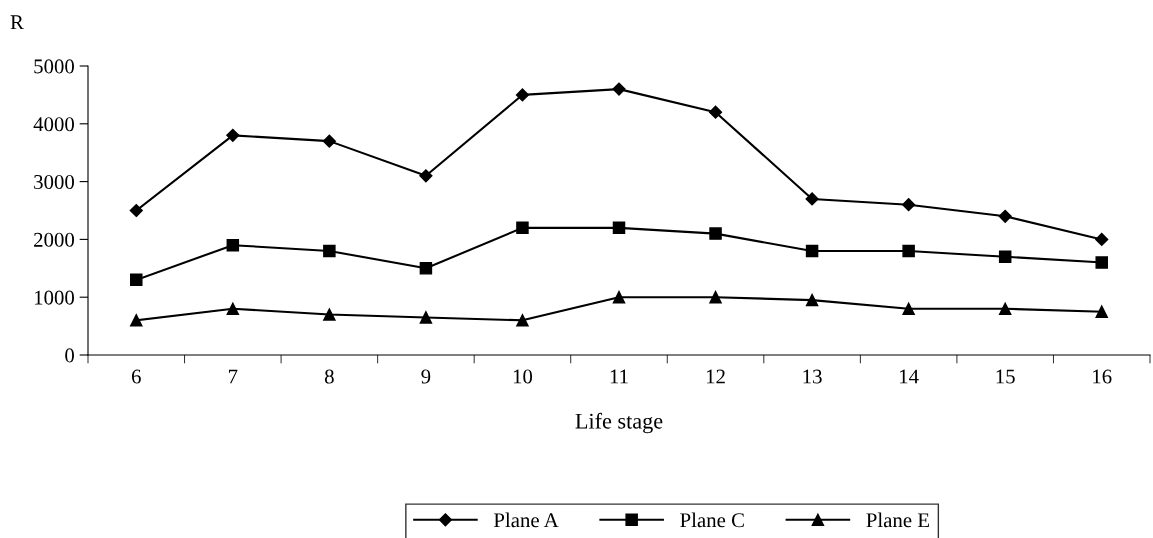  I want to click on y-tick-label: 0, so click(70, 355).